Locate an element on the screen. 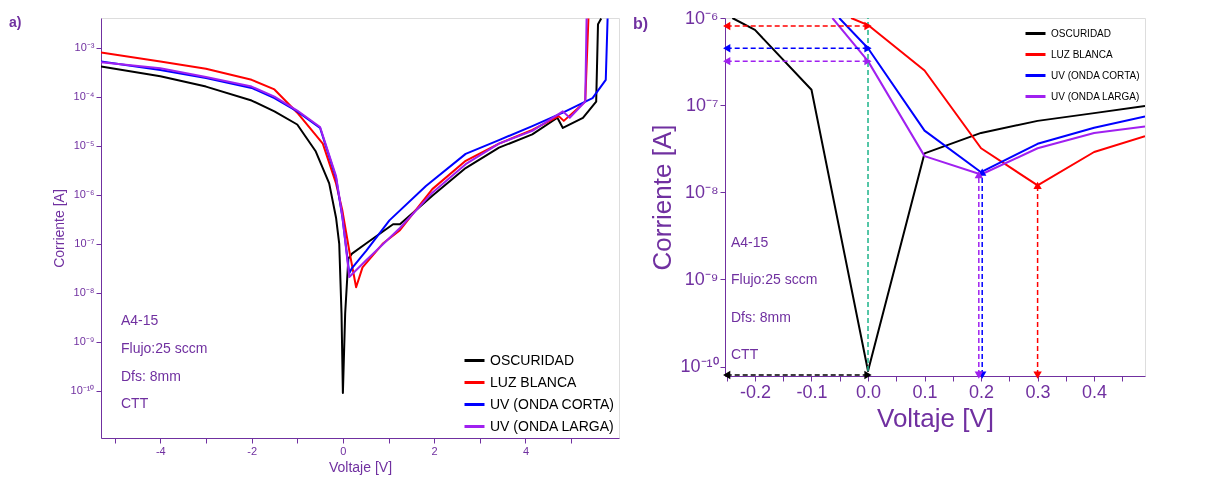  y-tick-label: 10⁻⁵ is located at coordinates (84, 145).